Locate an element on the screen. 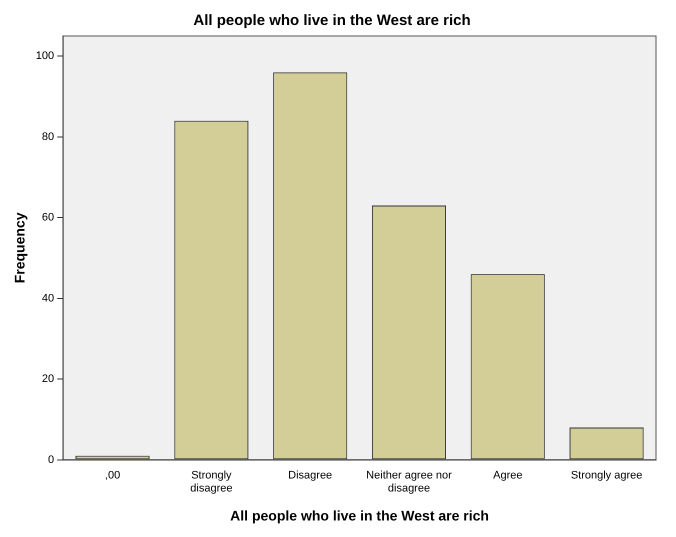 This screenshot has width=676, height=537. x-tick-label: Disagree is located at coordinates (310, 475).